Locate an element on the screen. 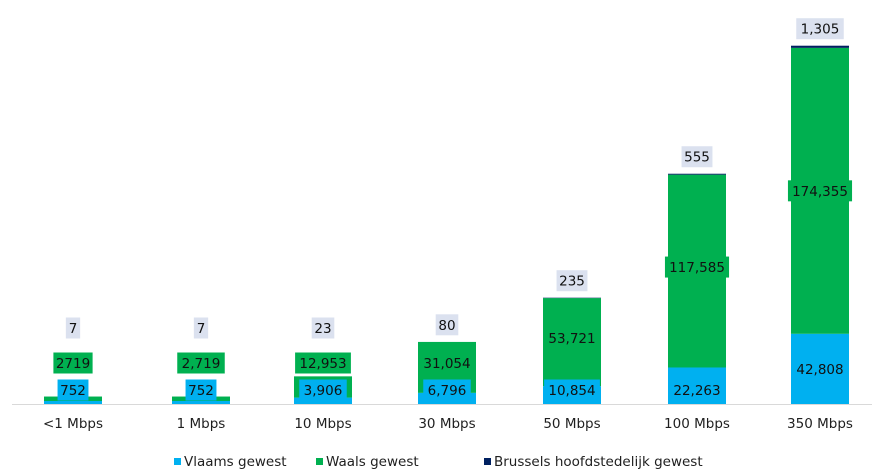  legend-item-2: Brussels hoofdstedelijk gewest is located at coordinates (593, 462).